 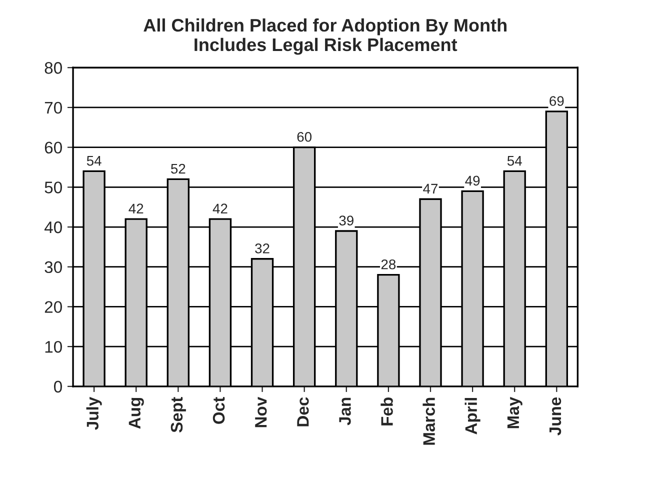 What do you see at coordinates (386, 411) in the screenshot?
I see `x-tick-label: Feb` at bounding box center [386, 411].